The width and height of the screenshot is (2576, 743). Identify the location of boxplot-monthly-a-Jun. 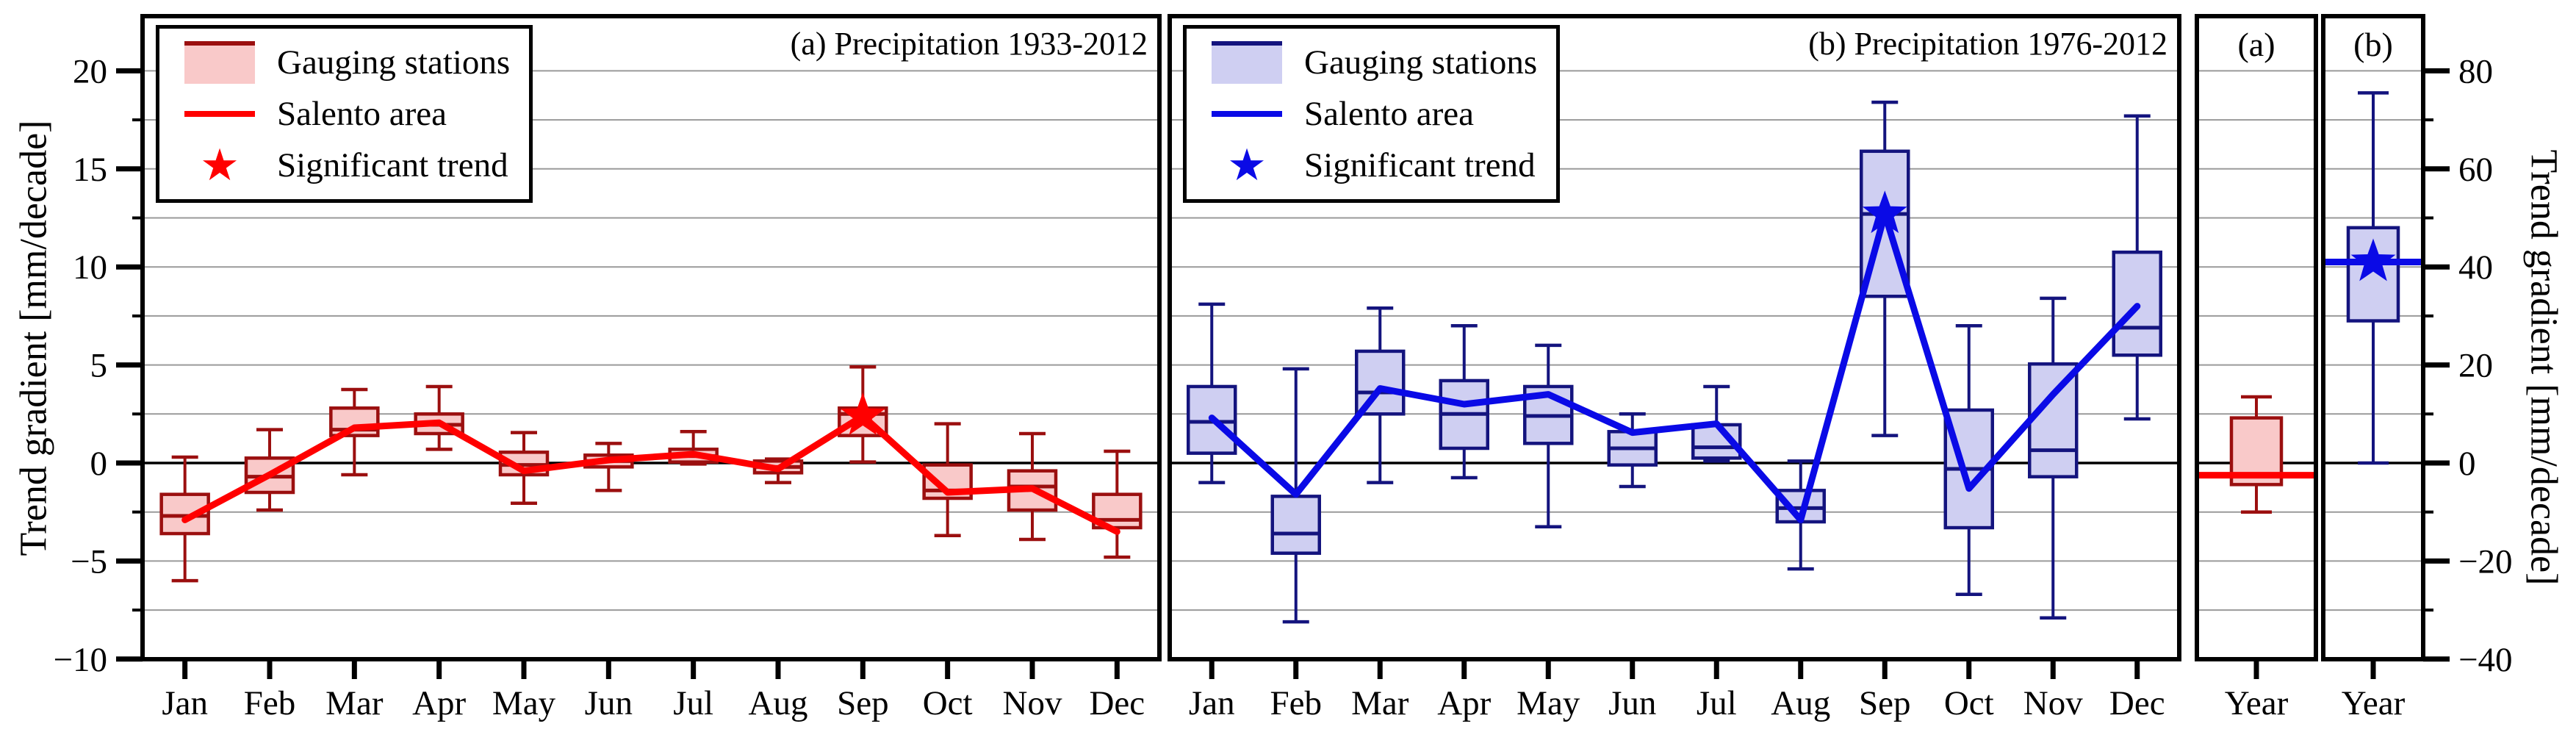
(608, 467).